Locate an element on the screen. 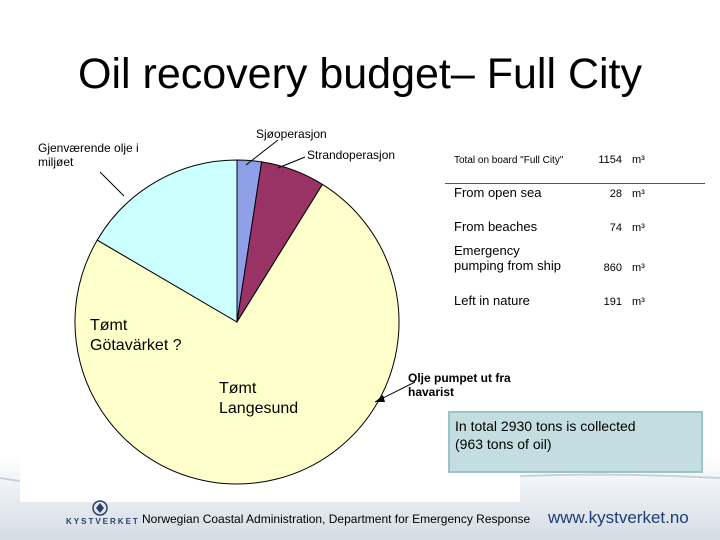 This screenshot has width=720, height=540. row-label: Total on board "Full City" is located at coordinates (509, 160).